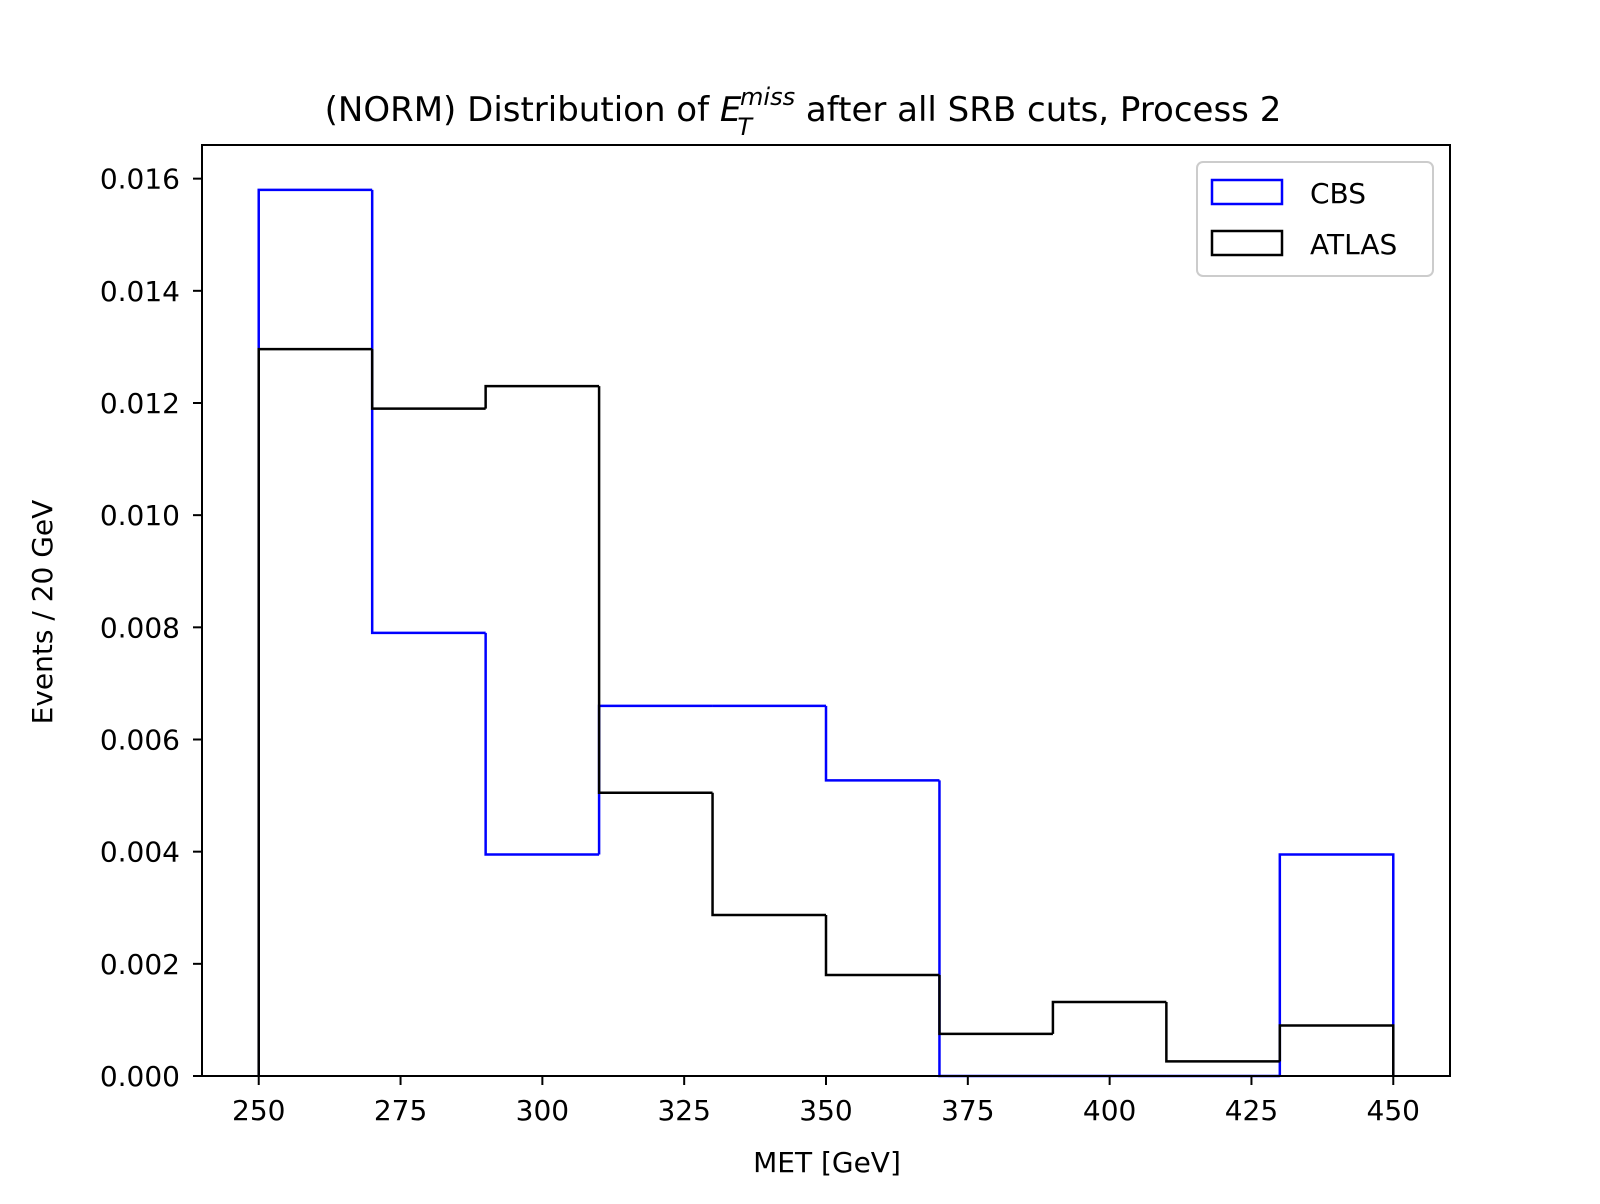 The image size is (1600, 1204). I want to click on legend-label-atlas: ATLAS, so click(1353, 244).